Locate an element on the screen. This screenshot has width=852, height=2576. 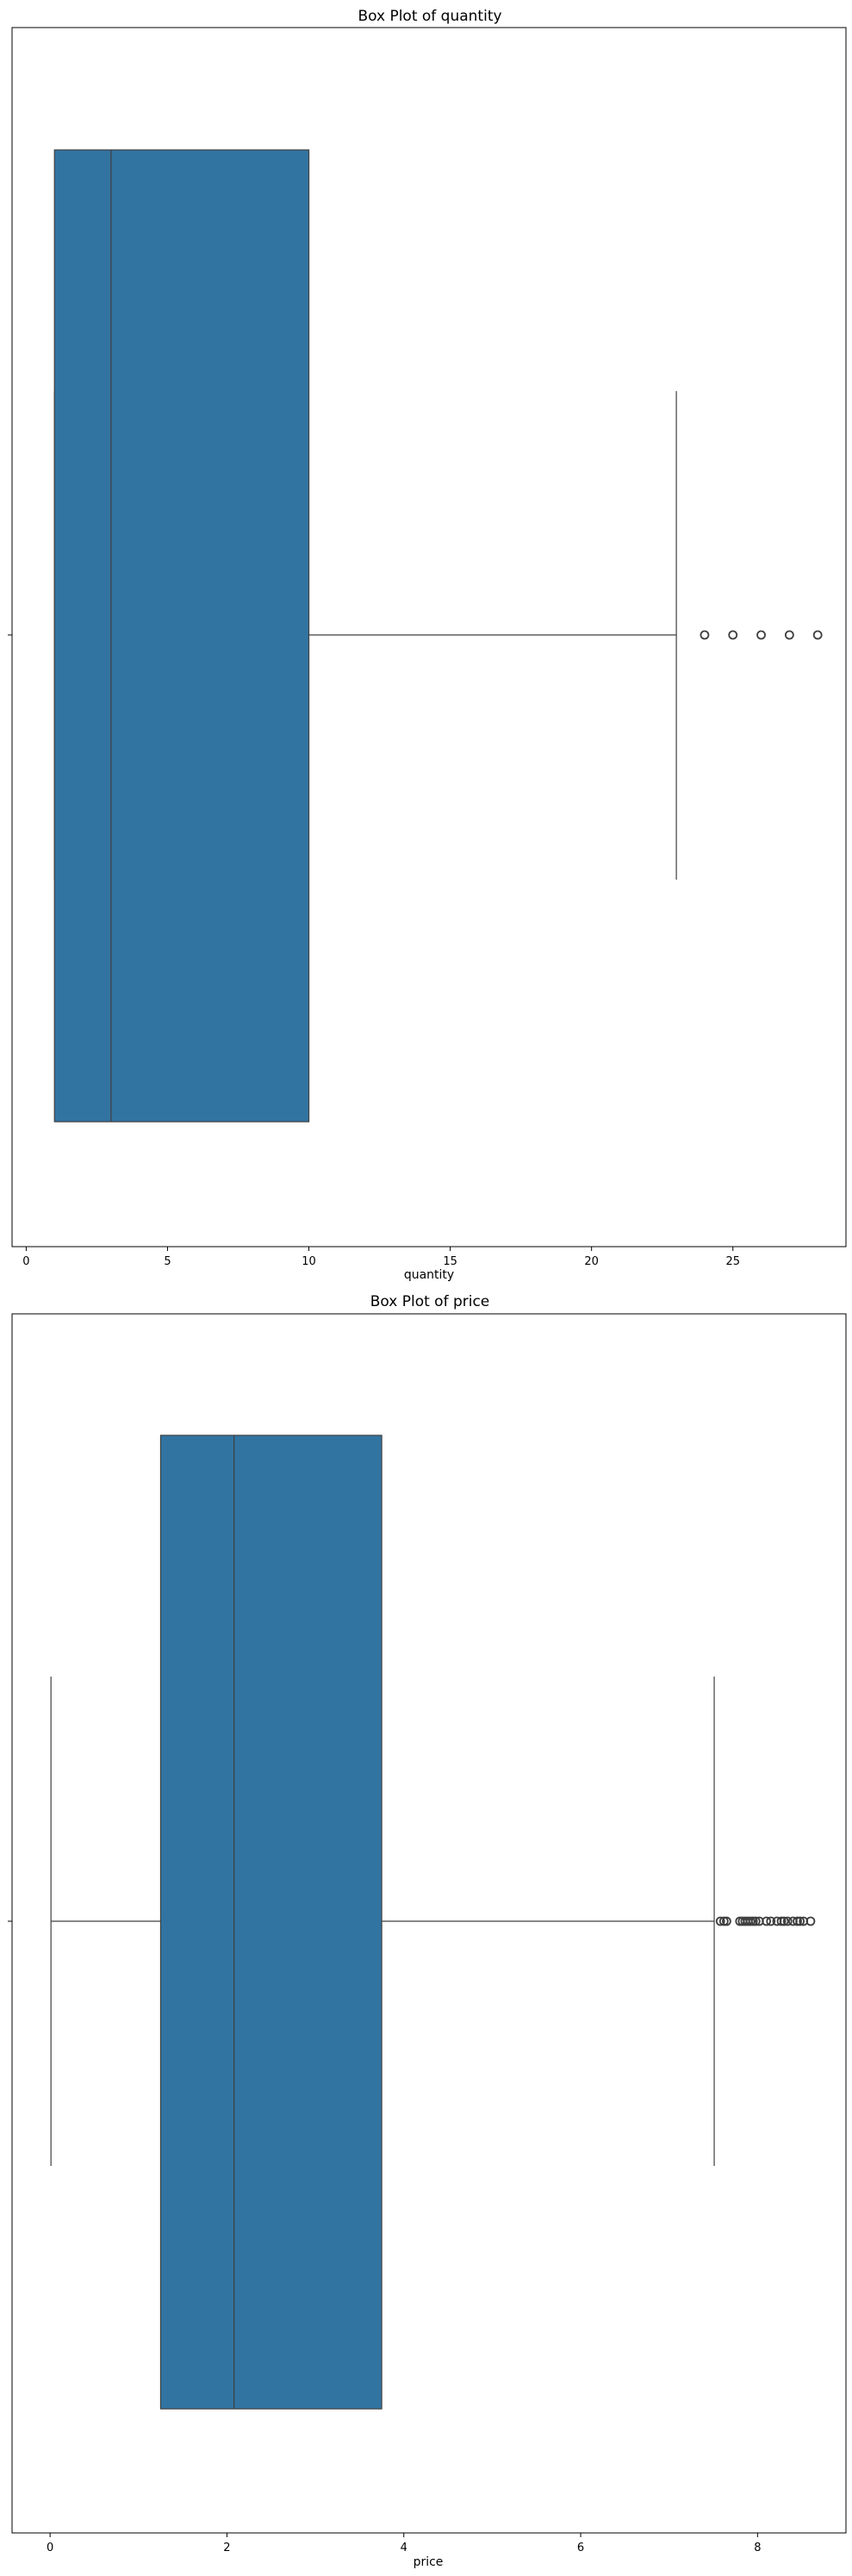
x-tick-label: 25 is located at coordinates (733, 1262).